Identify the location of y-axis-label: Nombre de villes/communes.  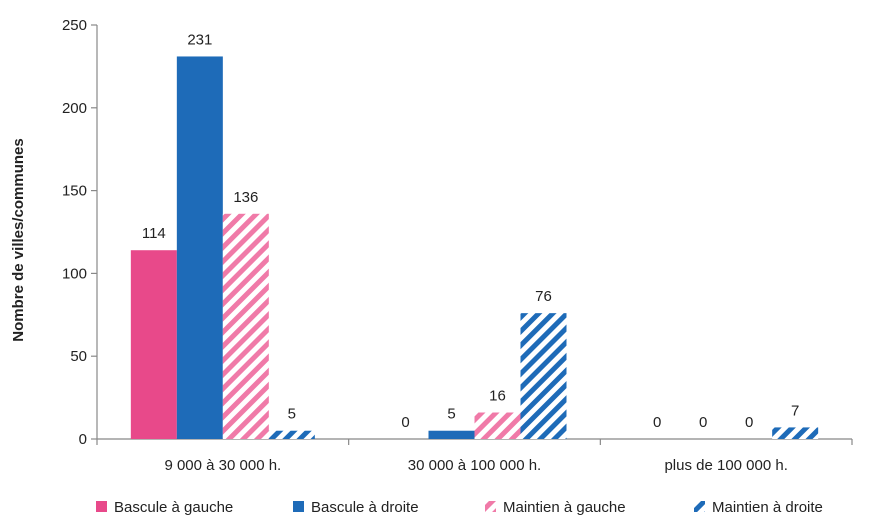
(18, 239).